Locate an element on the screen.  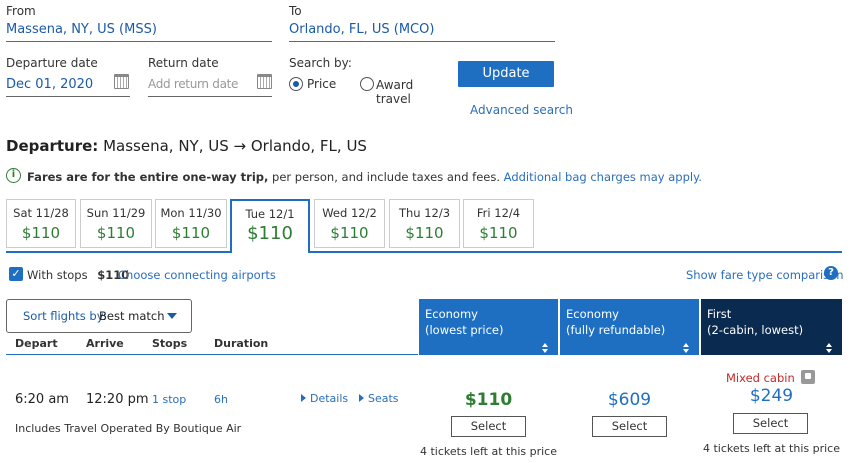
col-first: First (2-cabin, lowest) is located at coordinates (771, 327).